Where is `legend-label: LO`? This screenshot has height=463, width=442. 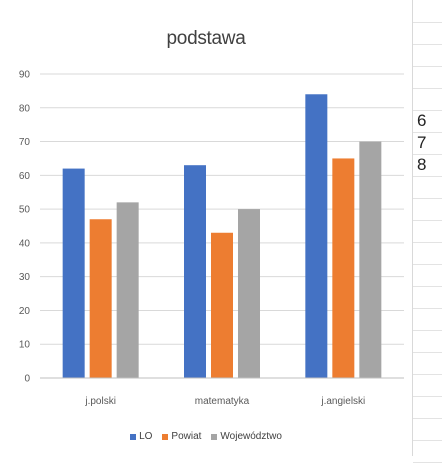 legend-label: LO is located at coordinates (146, 436).